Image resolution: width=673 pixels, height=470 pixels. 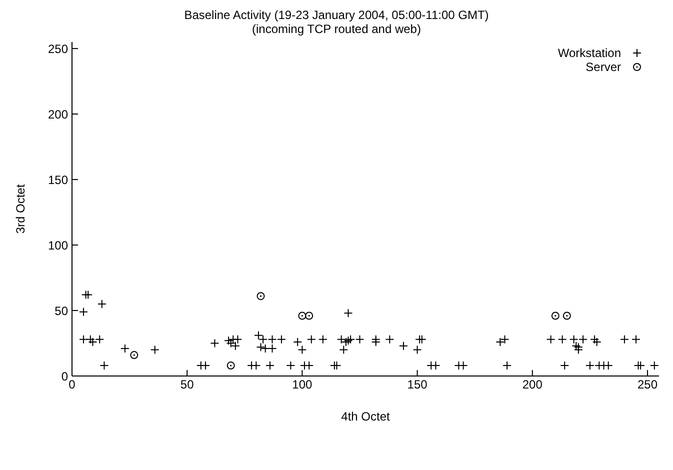 What do you see at coordinates (366, 417) in the screenshot?
I see `x-axis-title: 4th Octet` at bounding box center [366, 417].